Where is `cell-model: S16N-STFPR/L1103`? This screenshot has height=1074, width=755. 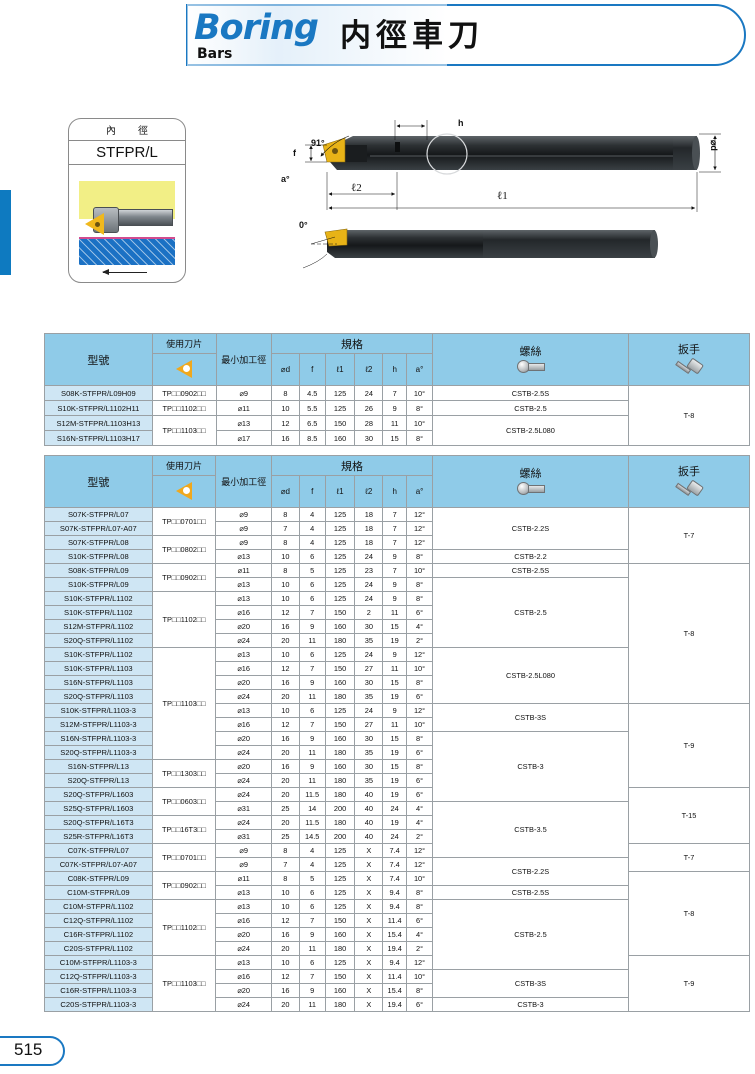 cell-model: S16N-STFPR/L1103 is located at coordinates (98, 682).